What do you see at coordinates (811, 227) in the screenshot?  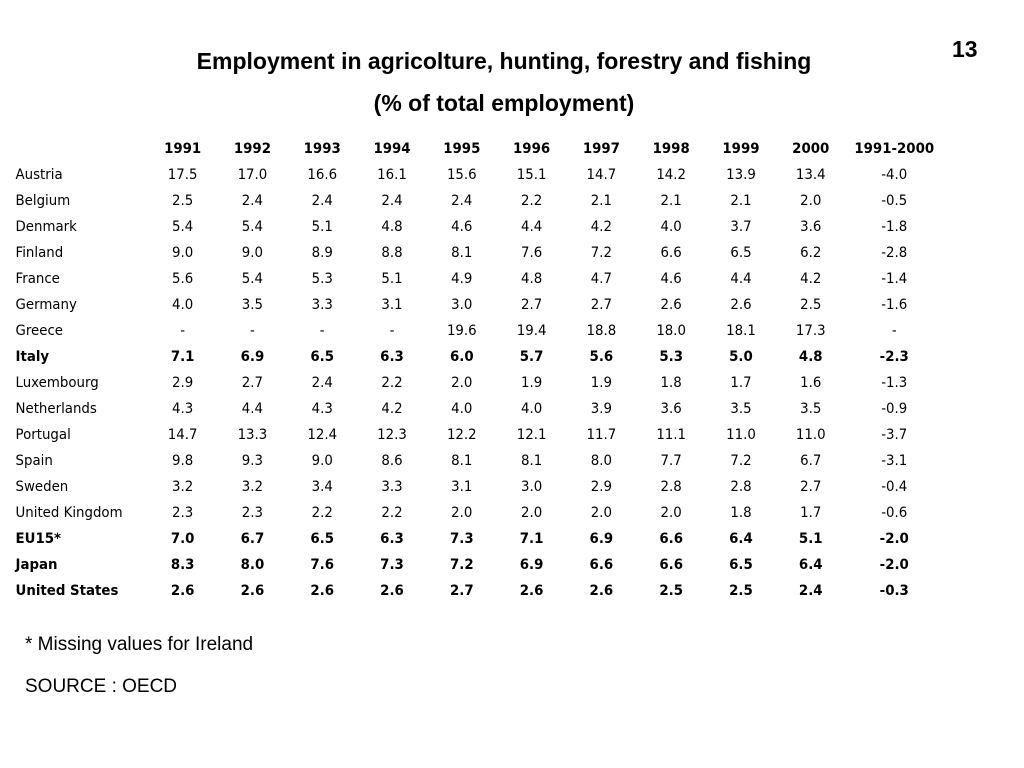 I see `employment-value: 3.6` at bounding box center [811, 227].